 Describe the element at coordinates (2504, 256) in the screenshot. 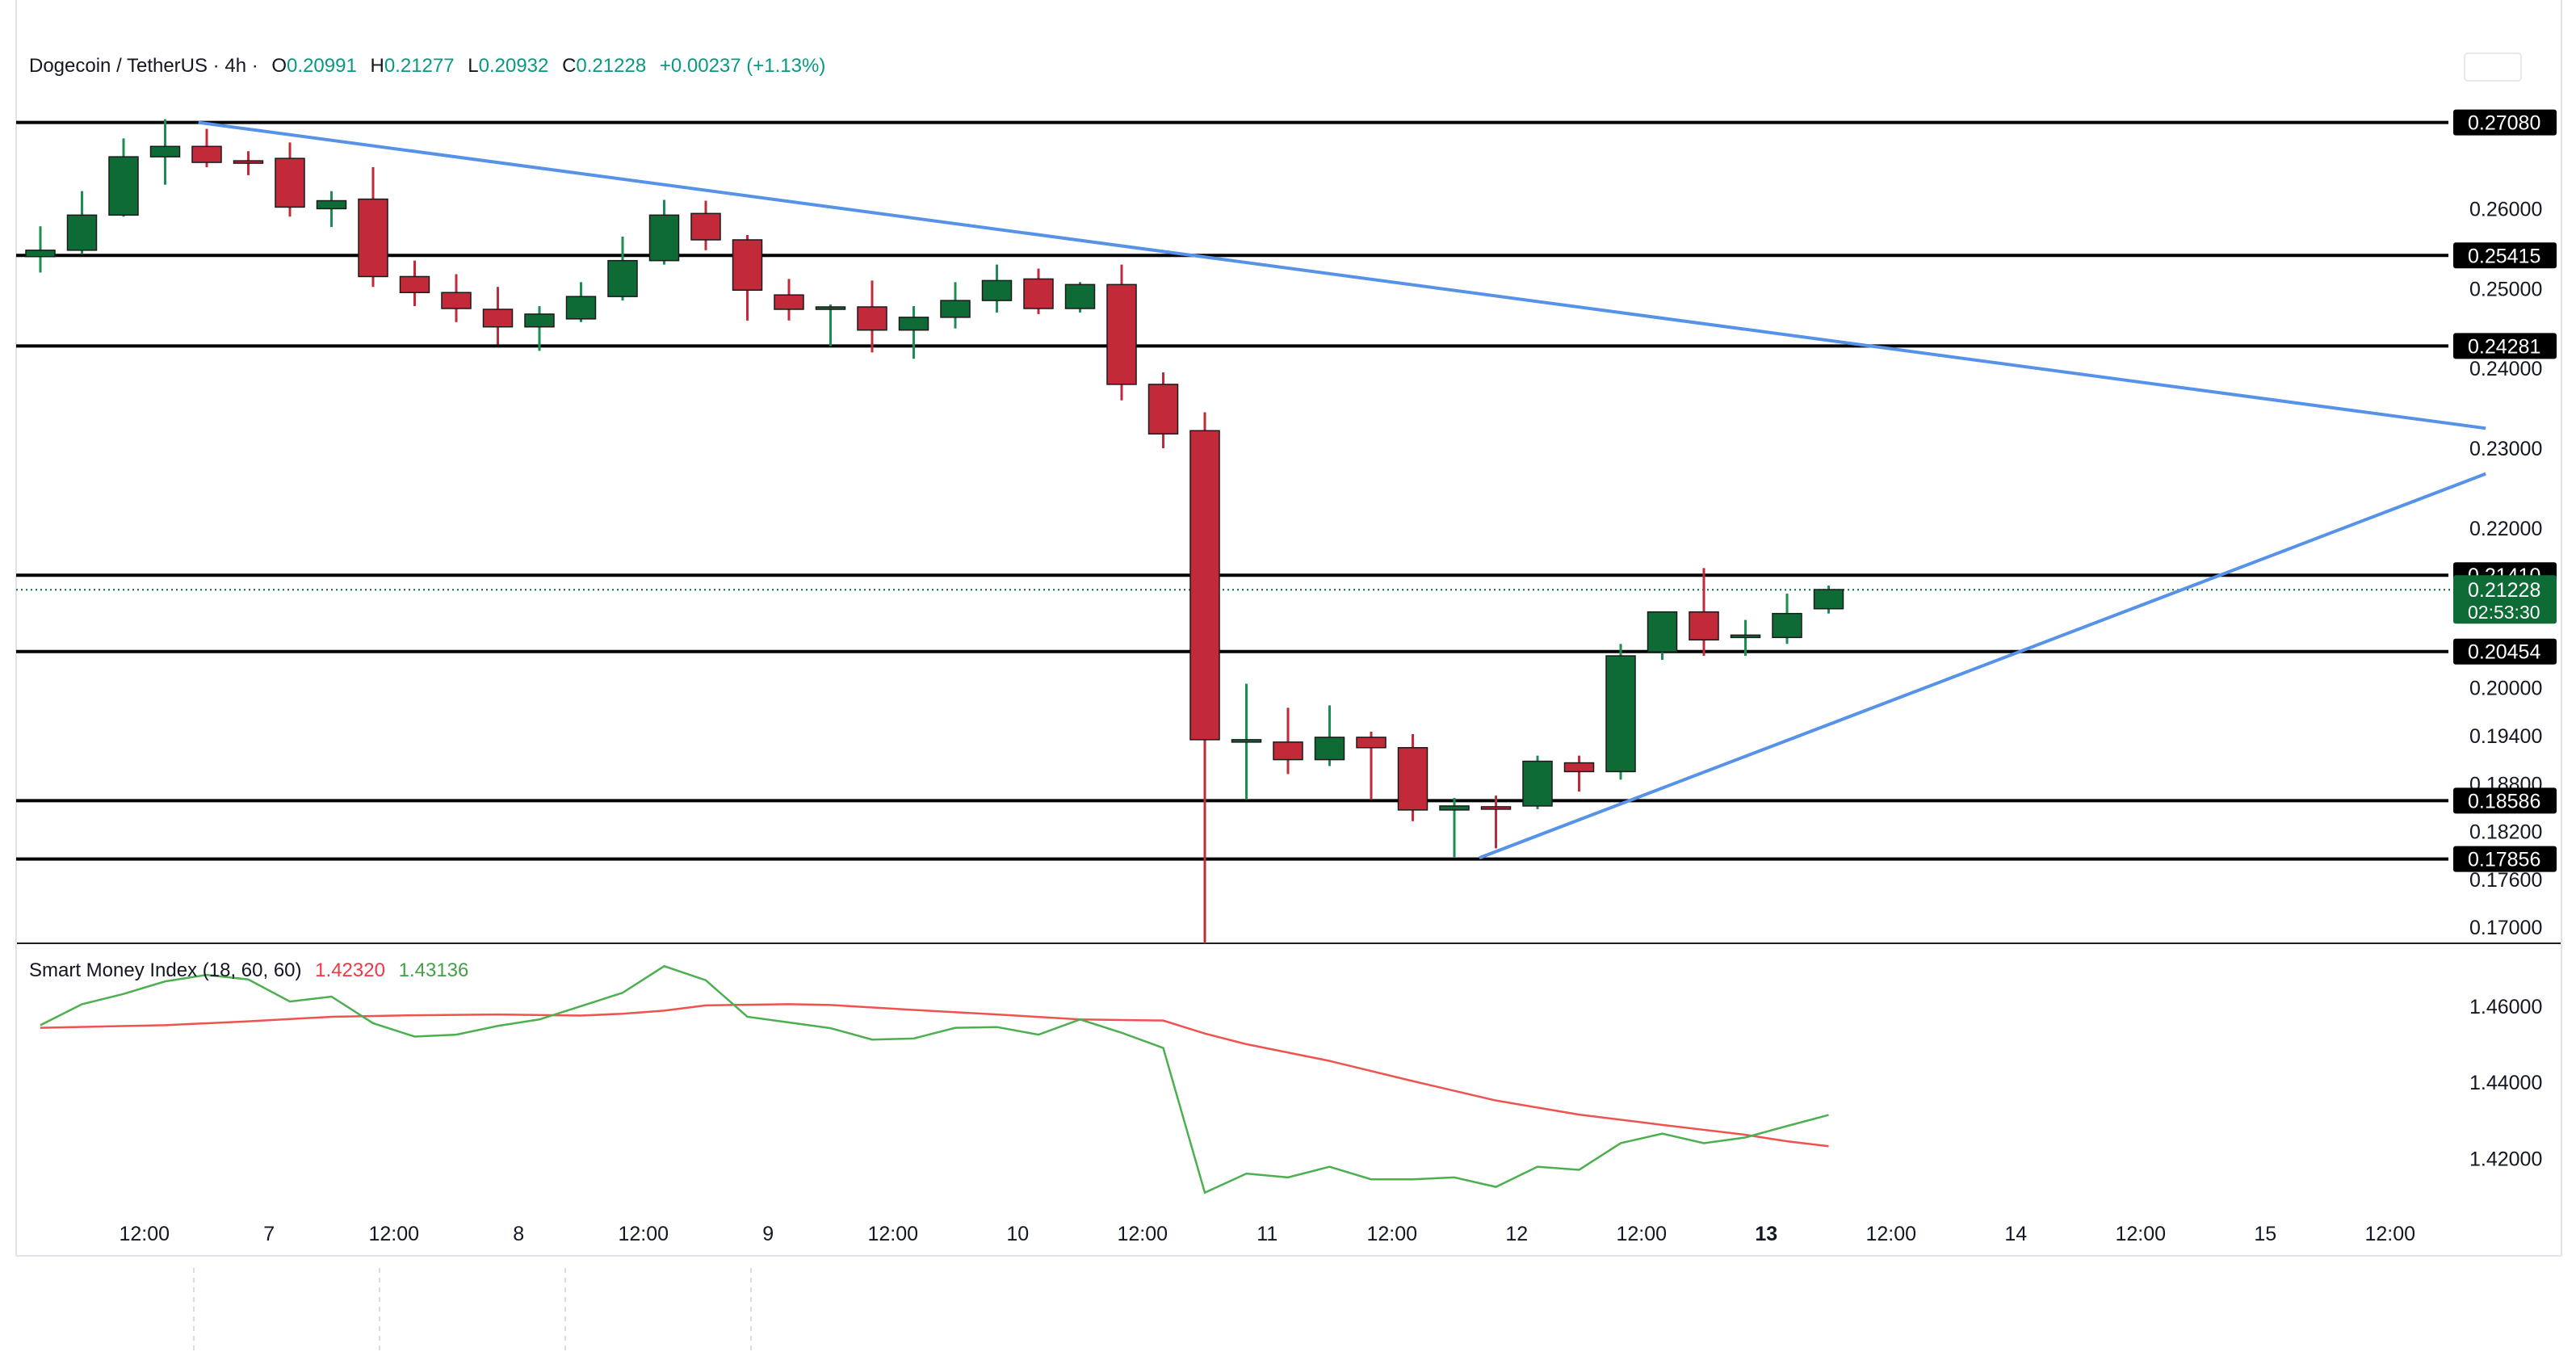

I see `level-tag-label: 0.25415` at that location.